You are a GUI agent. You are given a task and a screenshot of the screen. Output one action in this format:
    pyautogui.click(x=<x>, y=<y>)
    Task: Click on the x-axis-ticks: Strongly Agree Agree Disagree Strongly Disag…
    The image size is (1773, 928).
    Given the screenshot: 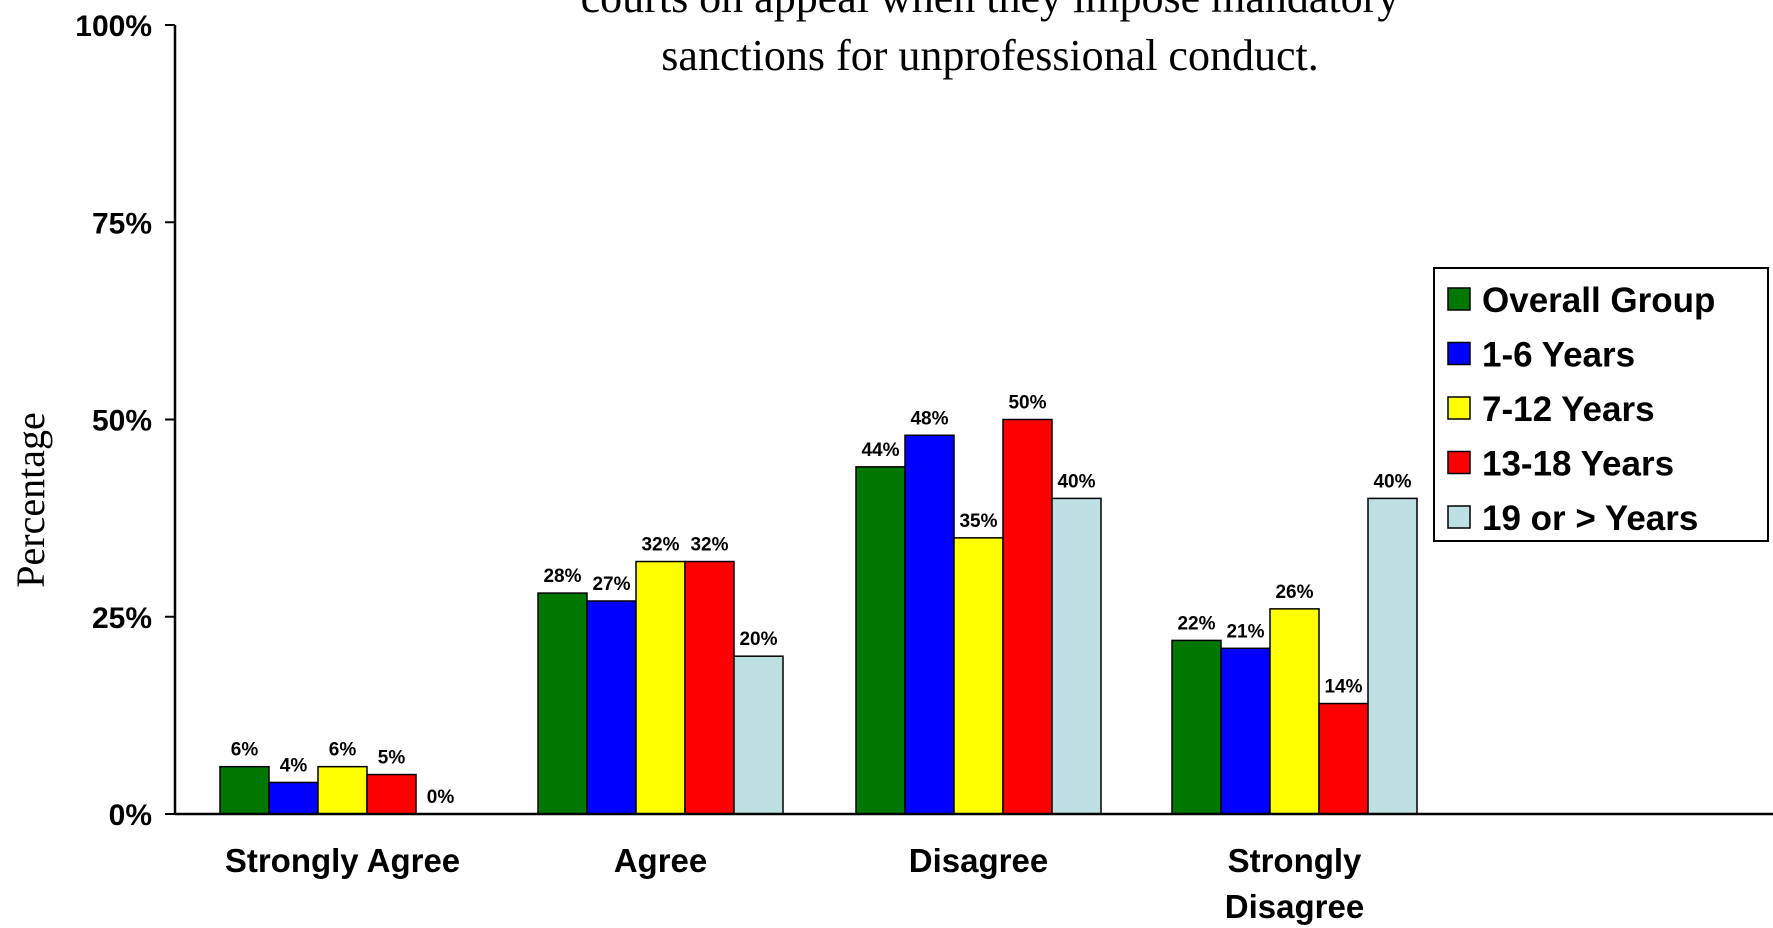 What is the action you would take?
    pyautogui.click(x=794, y=883)
    